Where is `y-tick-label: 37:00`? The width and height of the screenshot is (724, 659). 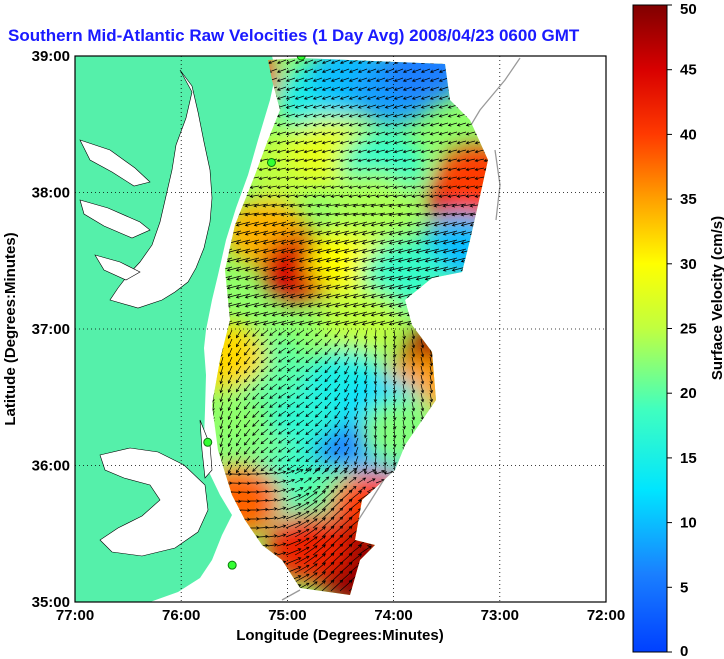
y-tick-label: 37:00 is located at coordinates (51, 329).